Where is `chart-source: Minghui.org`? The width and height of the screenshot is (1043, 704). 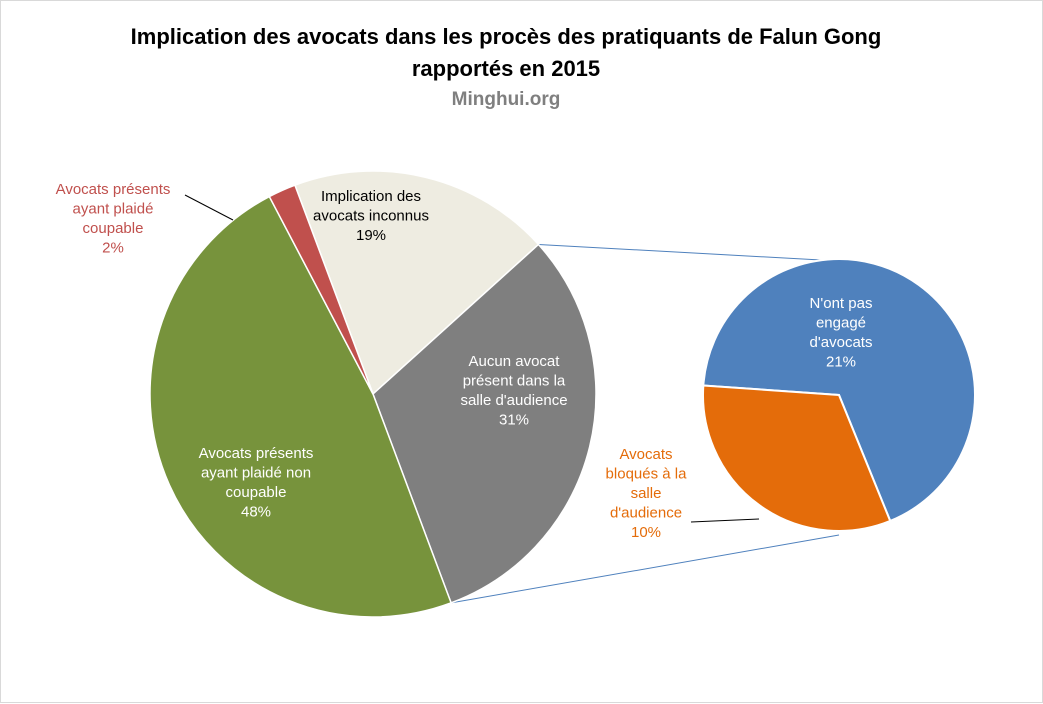 chart-source: Minghui.org is located at coordinates (506, 99).